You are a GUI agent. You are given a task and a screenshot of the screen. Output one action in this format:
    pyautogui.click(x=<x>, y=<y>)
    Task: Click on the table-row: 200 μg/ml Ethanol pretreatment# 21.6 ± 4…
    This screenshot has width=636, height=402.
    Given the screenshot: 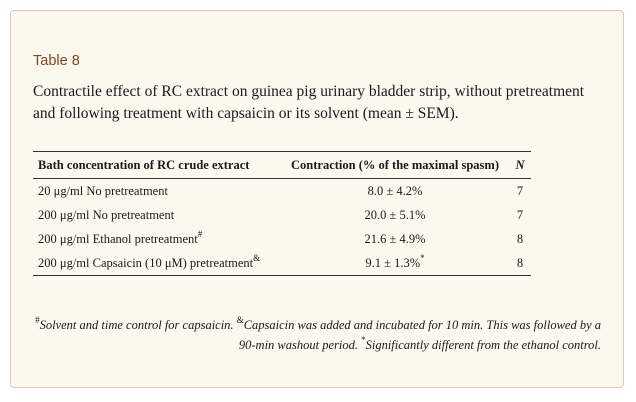 What is the action you would take?
    pyautogui.click(x=282, y=239)
    